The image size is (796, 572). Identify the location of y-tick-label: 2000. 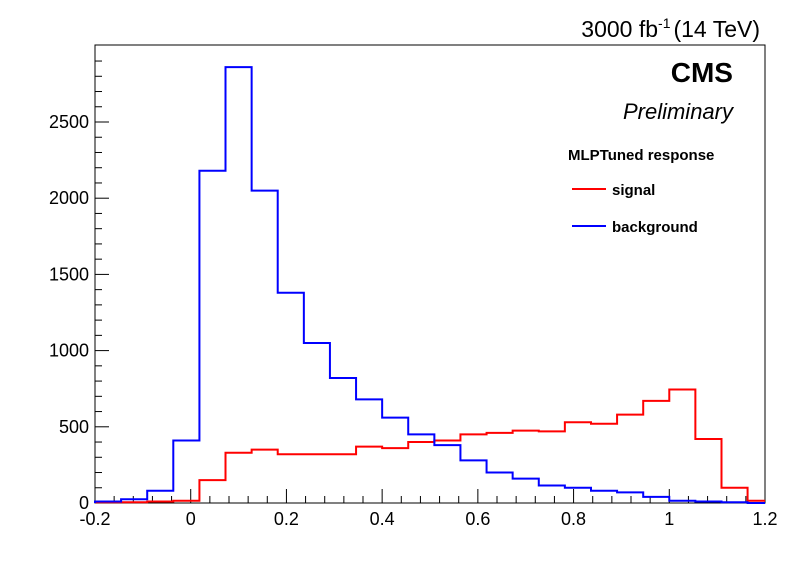
(69, 198).